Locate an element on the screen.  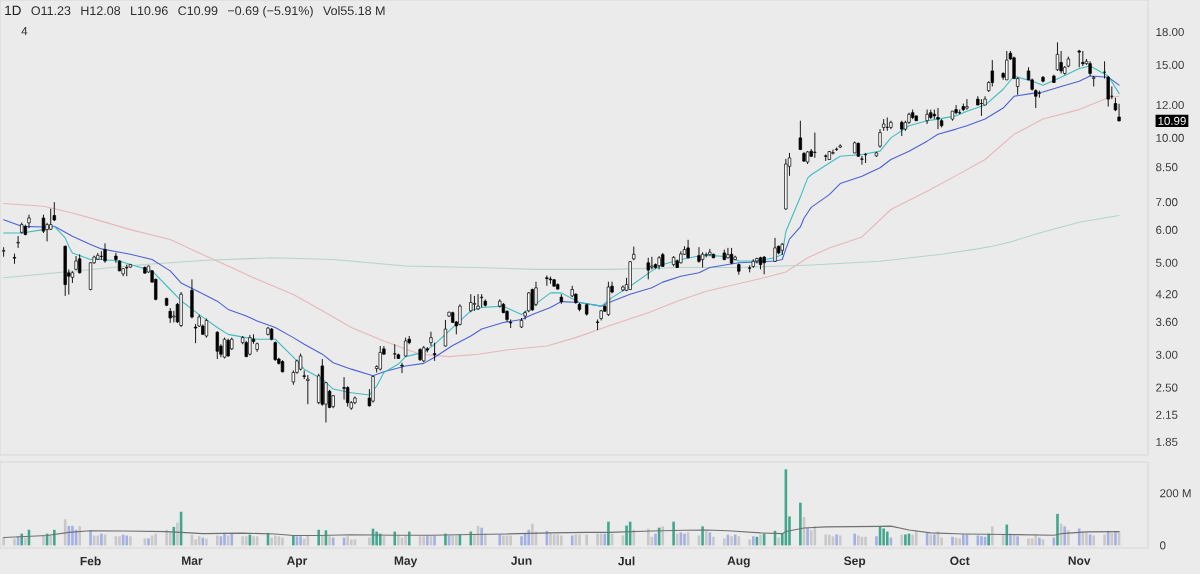
text: 4 is located at coordinates (24, 31).